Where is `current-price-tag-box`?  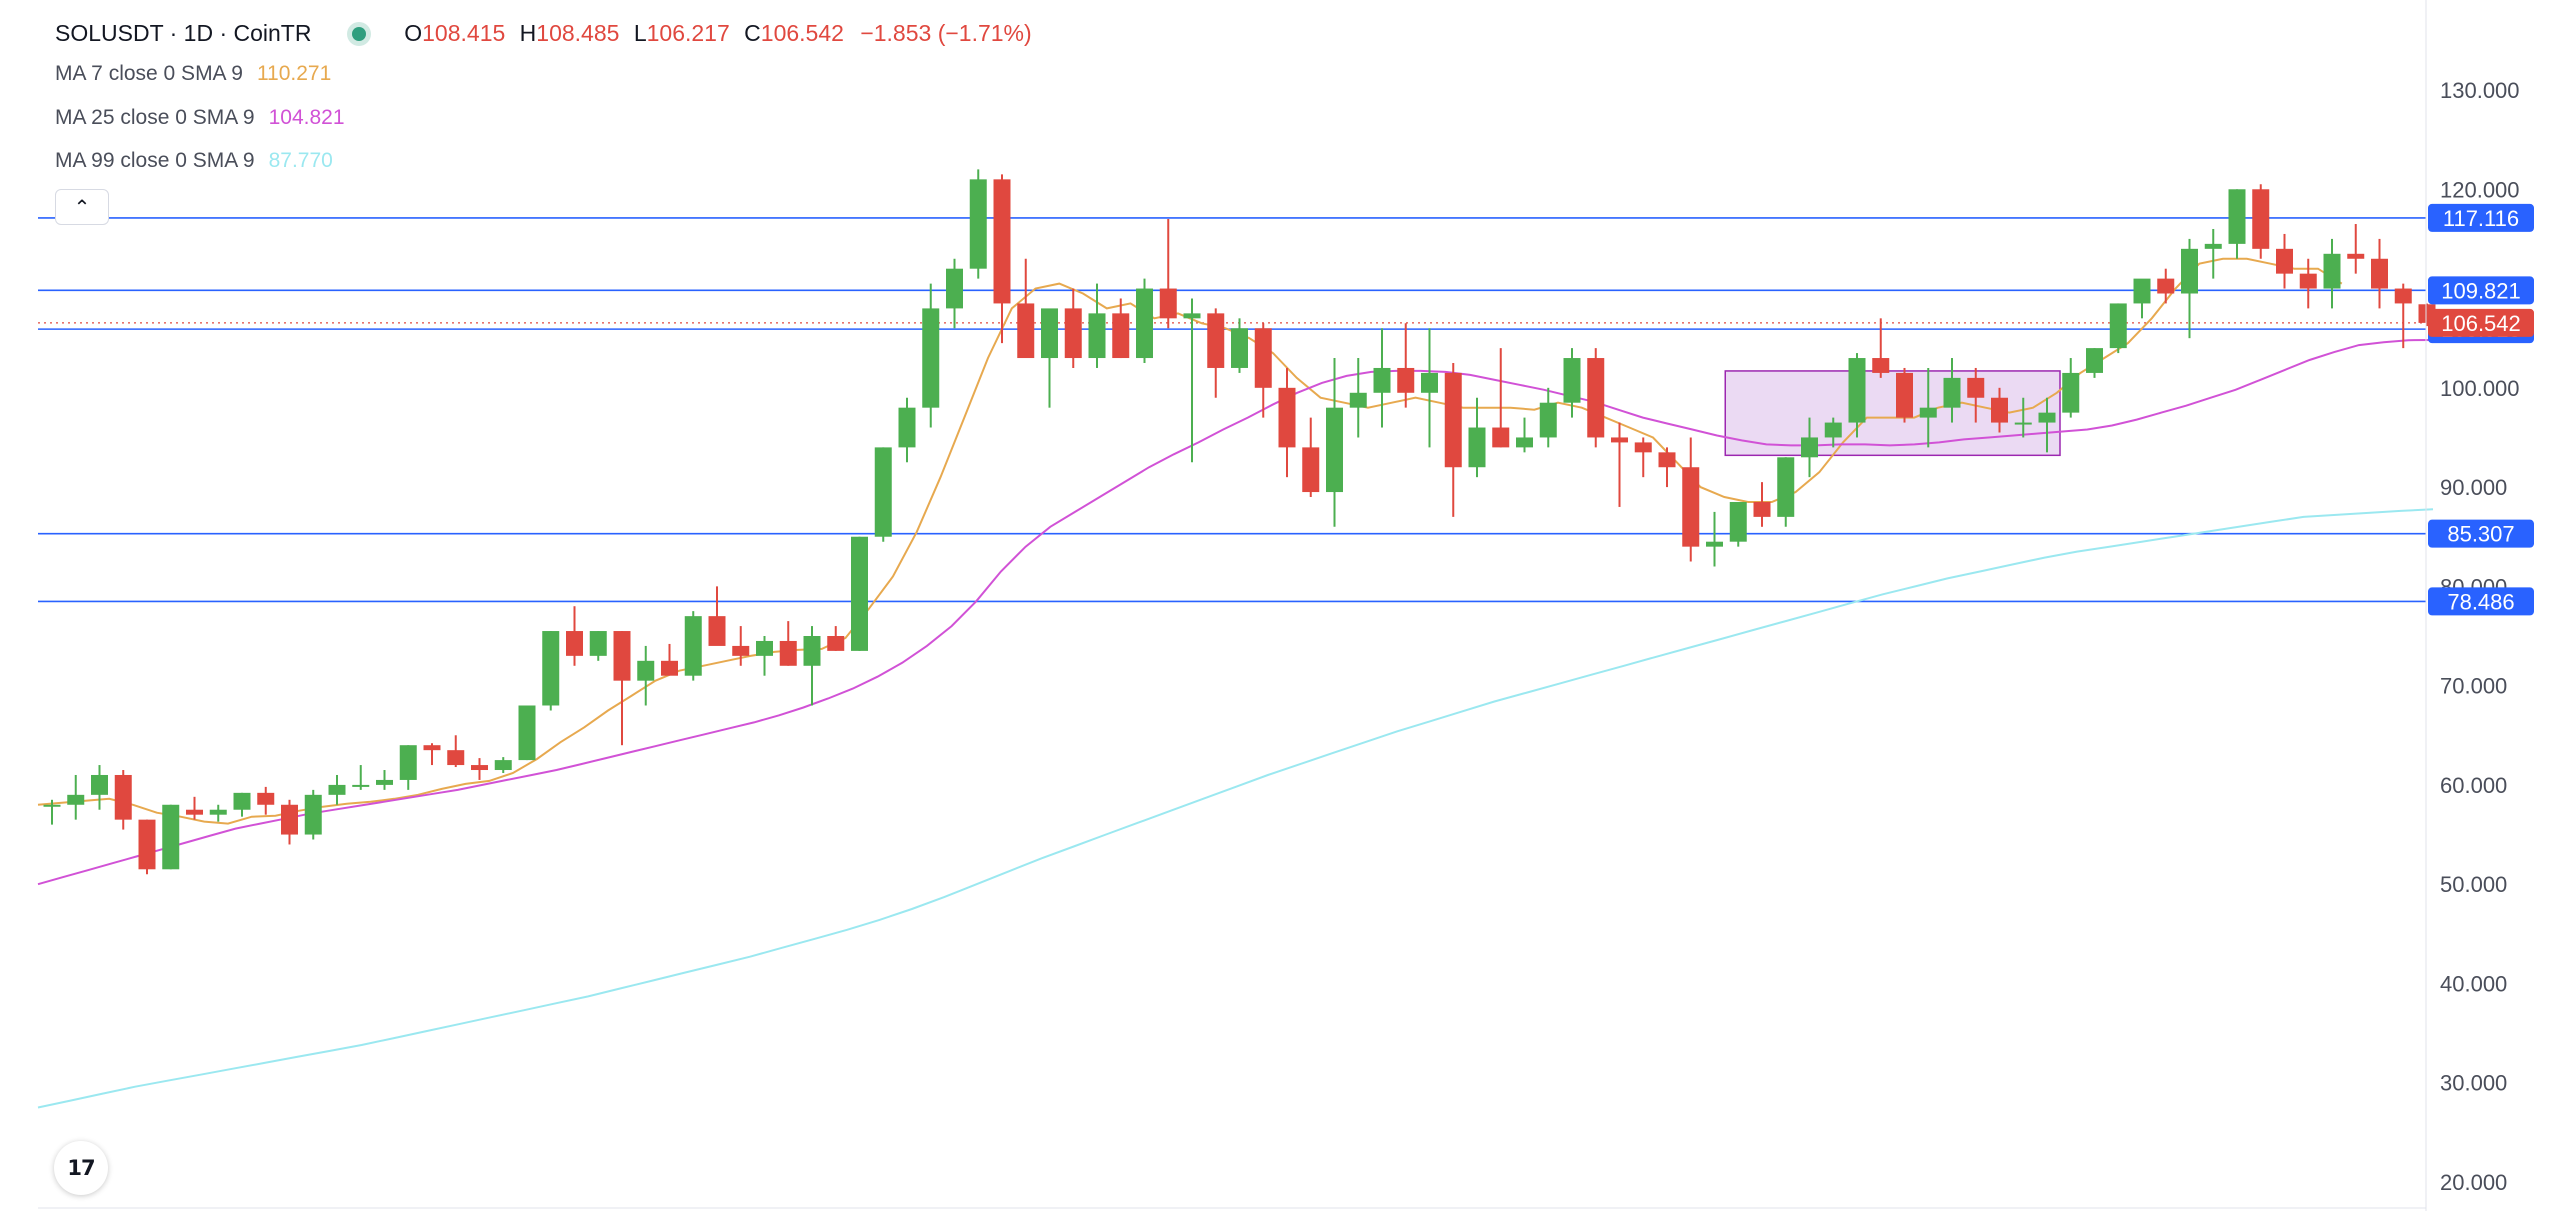
current-price-tag-box is located at coordinates (2481, 322).